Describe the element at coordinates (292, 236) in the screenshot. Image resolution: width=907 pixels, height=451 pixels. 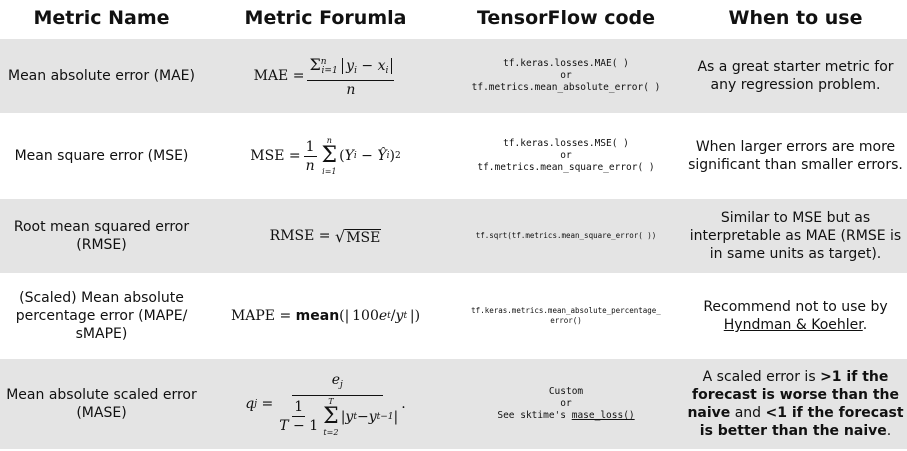
I see `formula-lhs: RMSE` at that location.